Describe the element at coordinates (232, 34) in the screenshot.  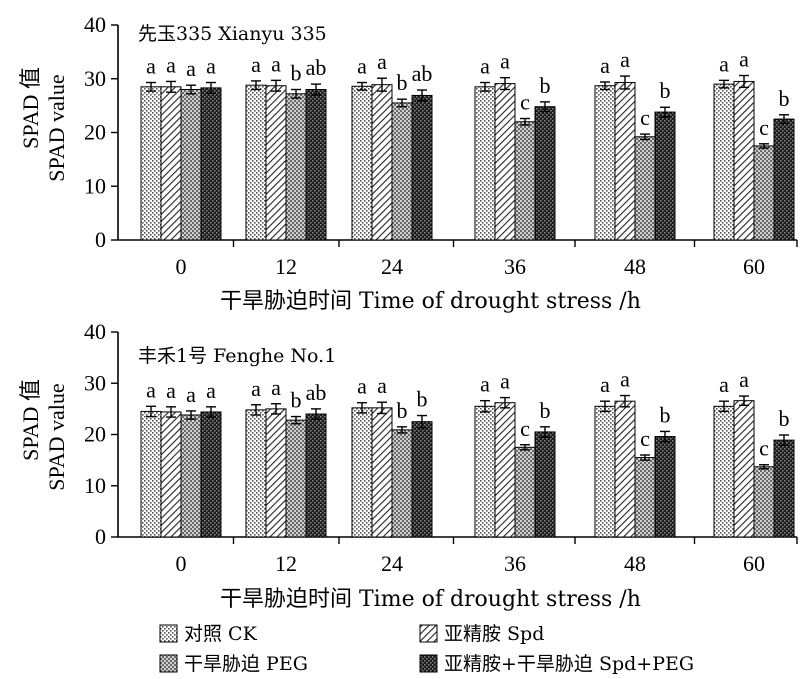
I see `panel-title: 先玉335 Xianyu 335` at that location.